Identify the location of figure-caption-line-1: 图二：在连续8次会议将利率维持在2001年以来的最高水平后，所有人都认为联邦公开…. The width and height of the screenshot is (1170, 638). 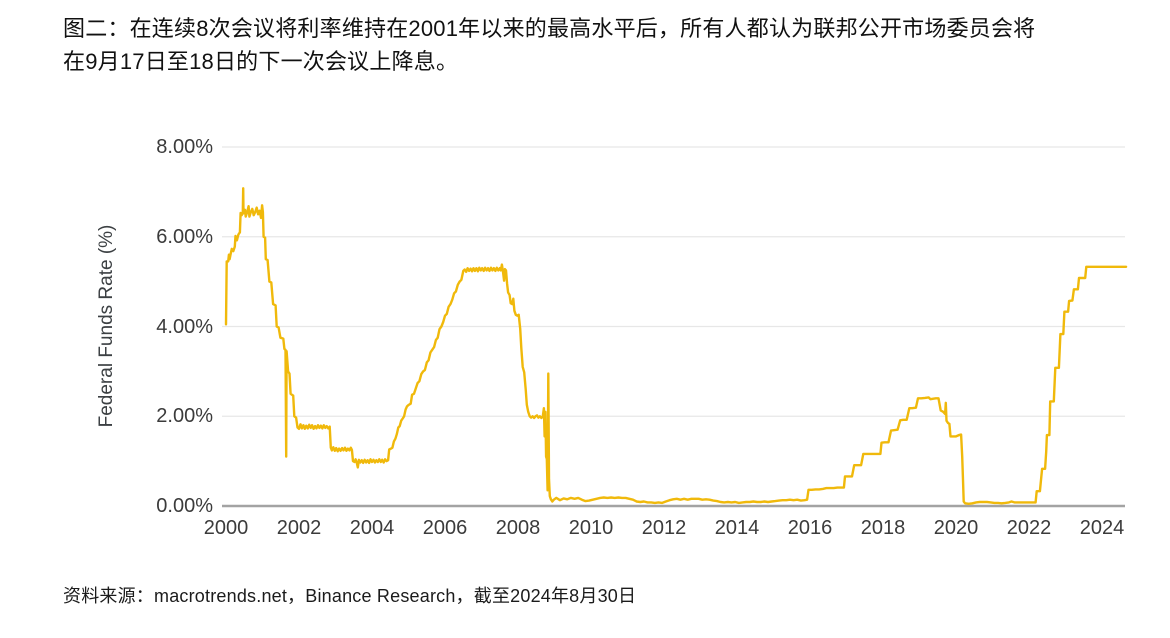
(549, 28).